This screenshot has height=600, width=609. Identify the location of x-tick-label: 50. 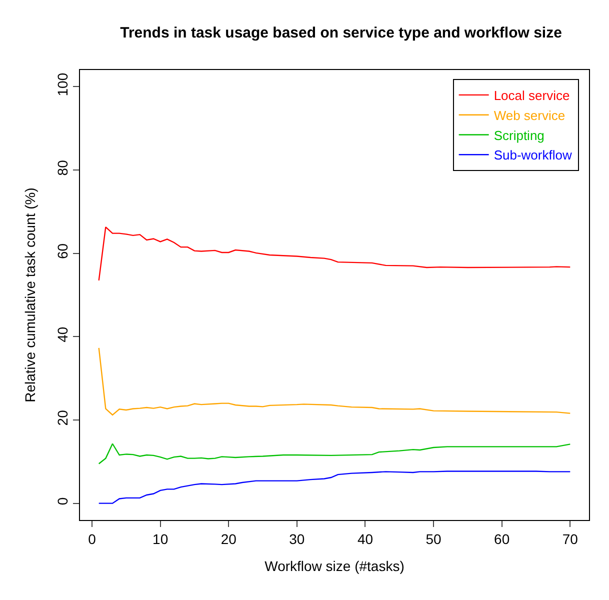
(434, 538).